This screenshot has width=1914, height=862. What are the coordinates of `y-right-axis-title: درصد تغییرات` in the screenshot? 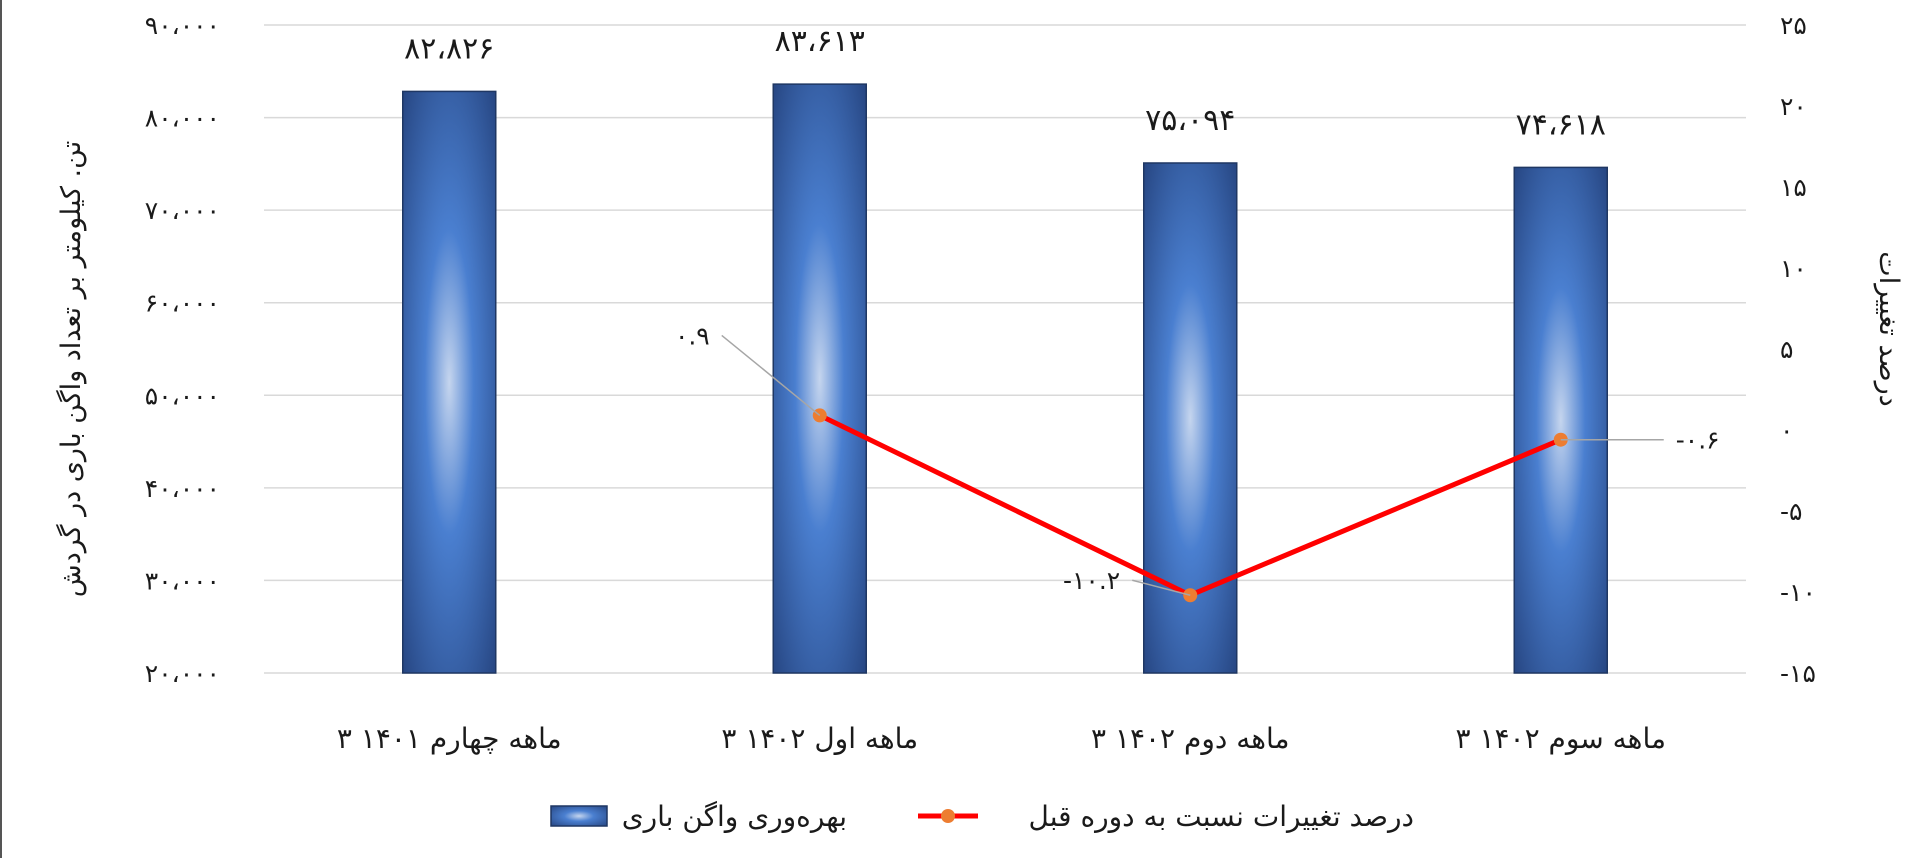 It's located at (1888, 328).